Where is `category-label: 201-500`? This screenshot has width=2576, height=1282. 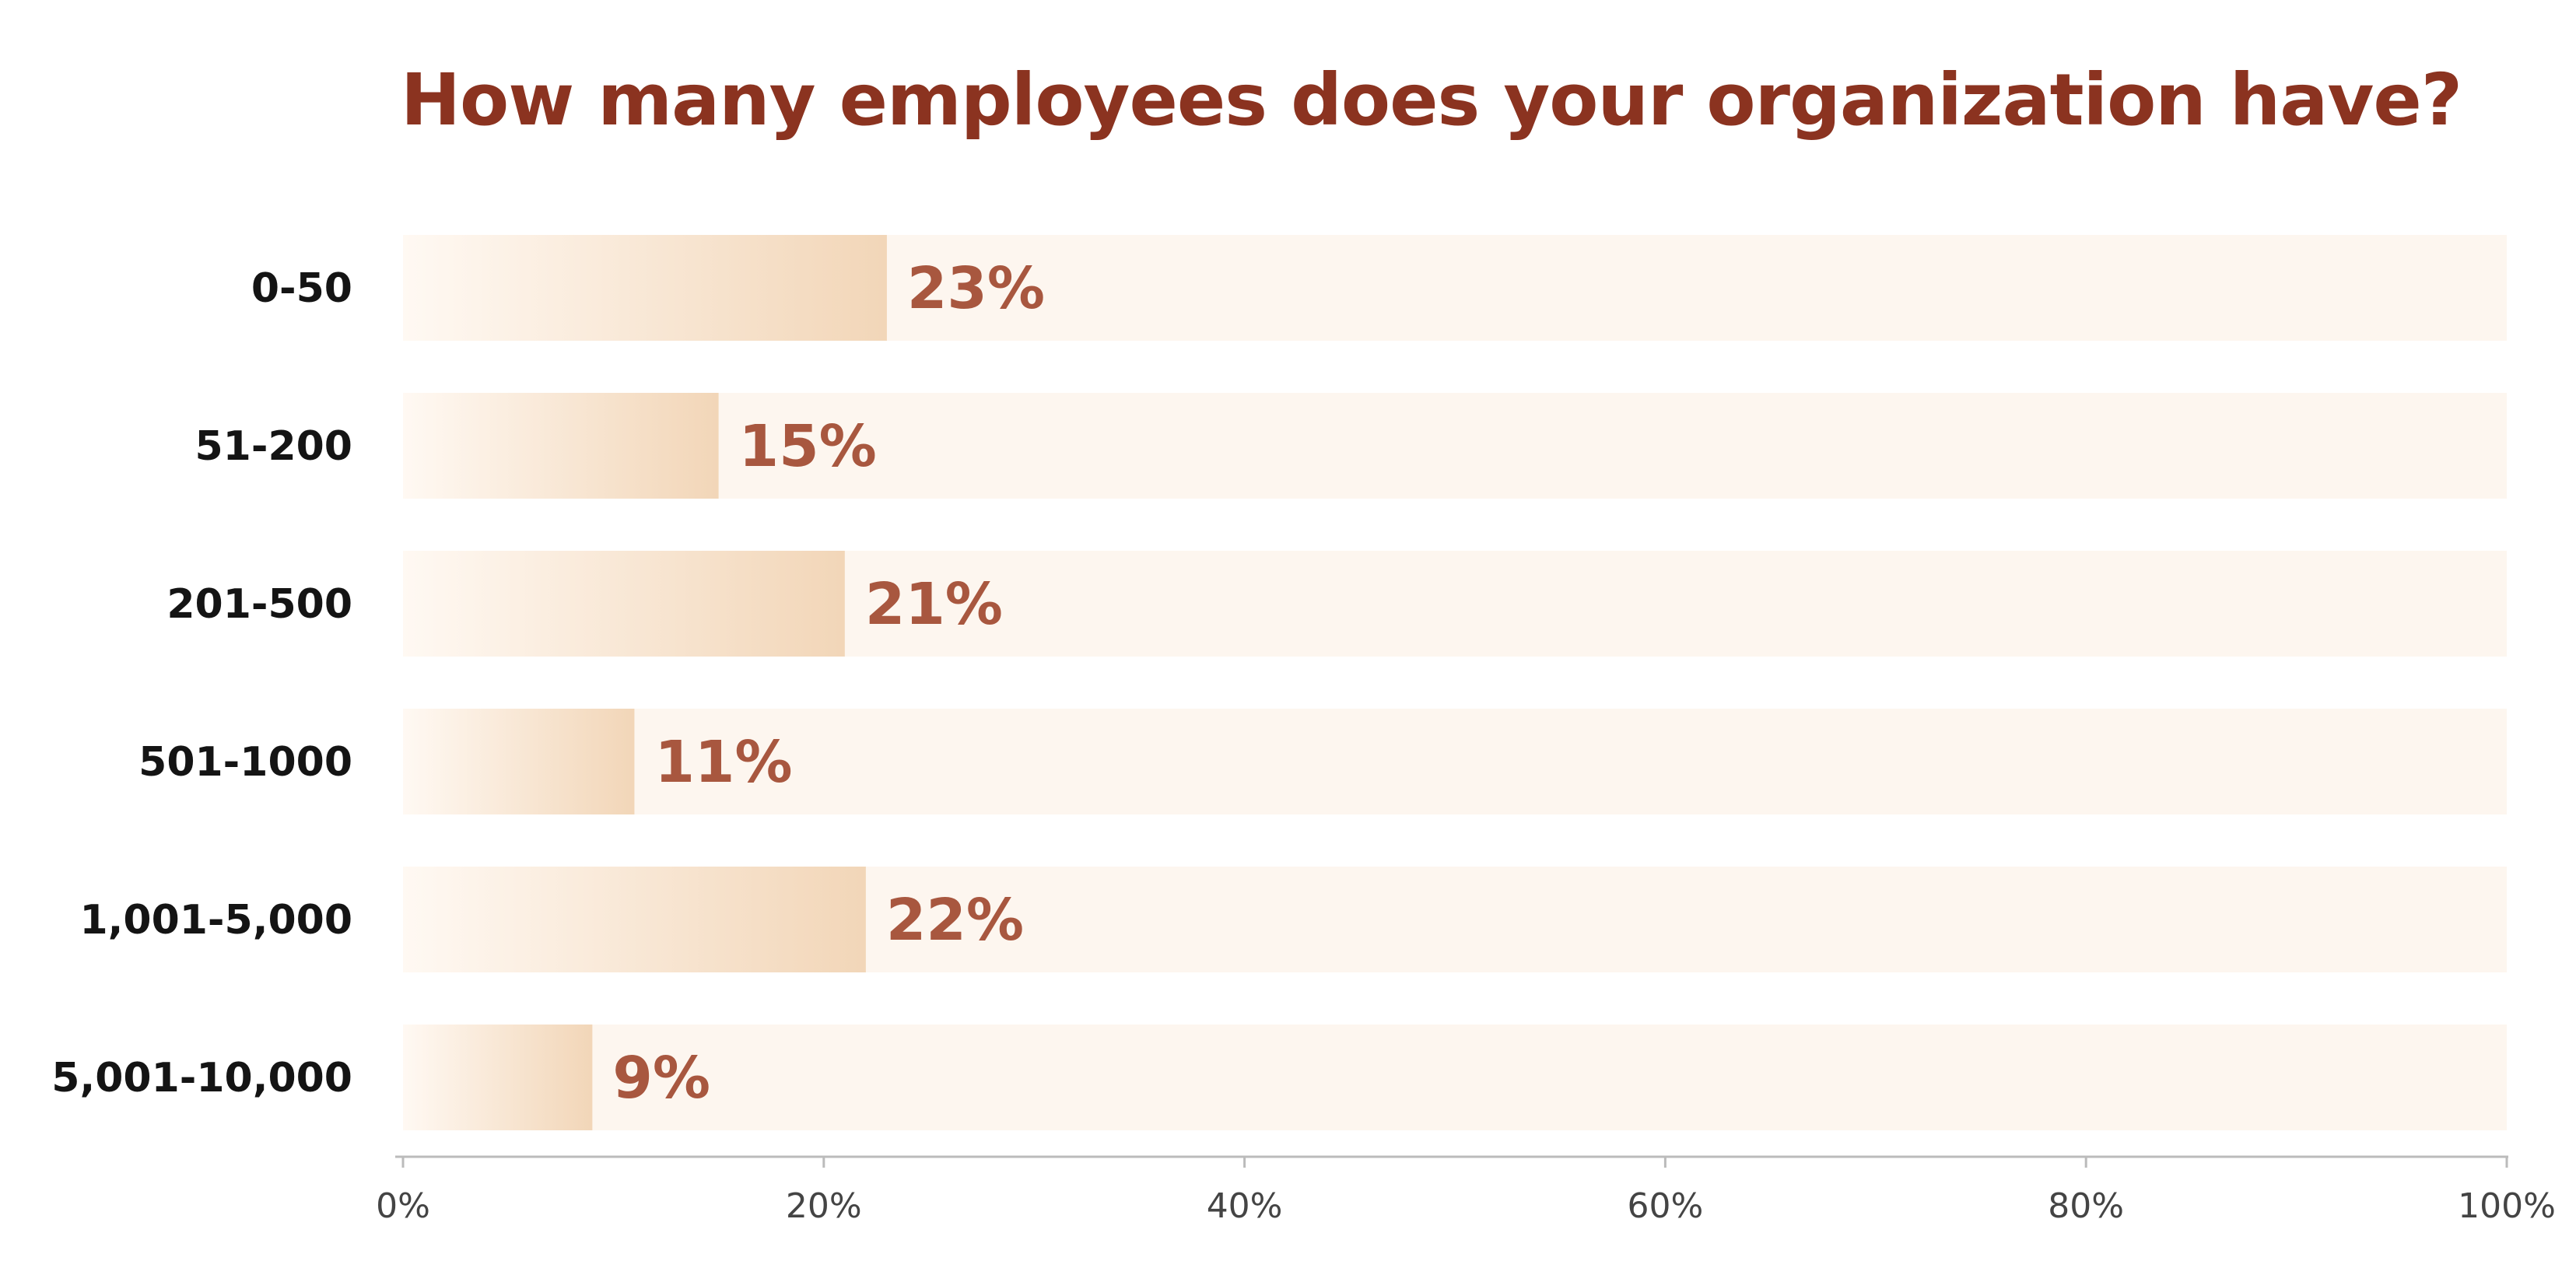 category-label: 201-500 is located at coordinates (259, 605).